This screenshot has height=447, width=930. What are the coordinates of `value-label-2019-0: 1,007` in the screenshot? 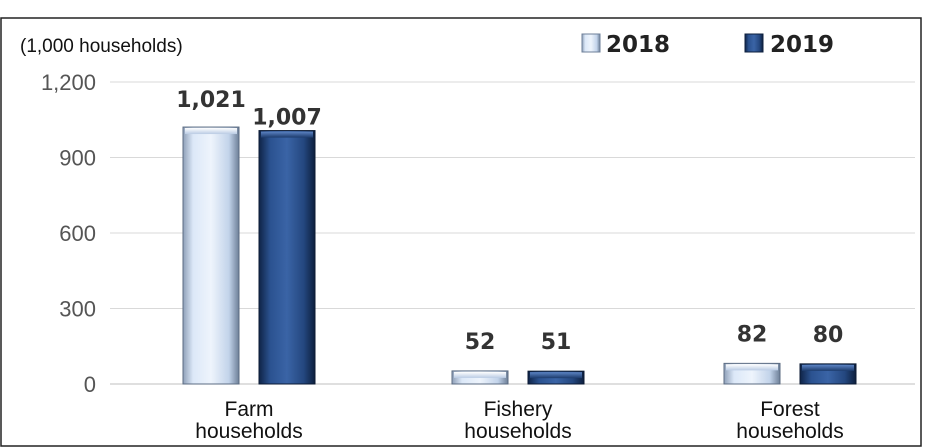 It's located at (287, 118).